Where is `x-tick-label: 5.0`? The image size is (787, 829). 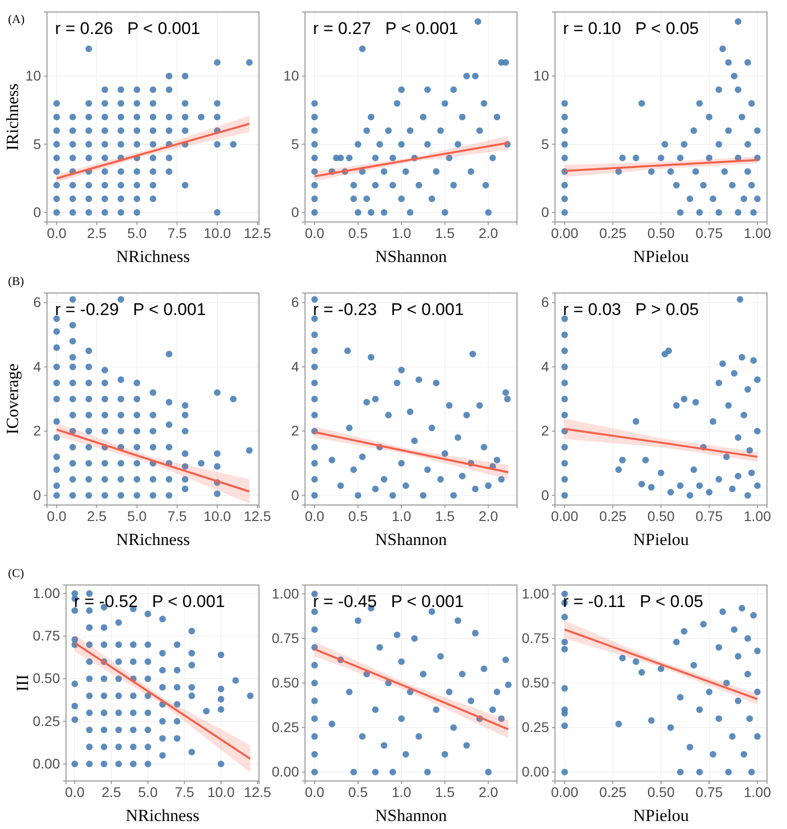 x-tick-label: 5.0 is located at coordinates (137, 516).